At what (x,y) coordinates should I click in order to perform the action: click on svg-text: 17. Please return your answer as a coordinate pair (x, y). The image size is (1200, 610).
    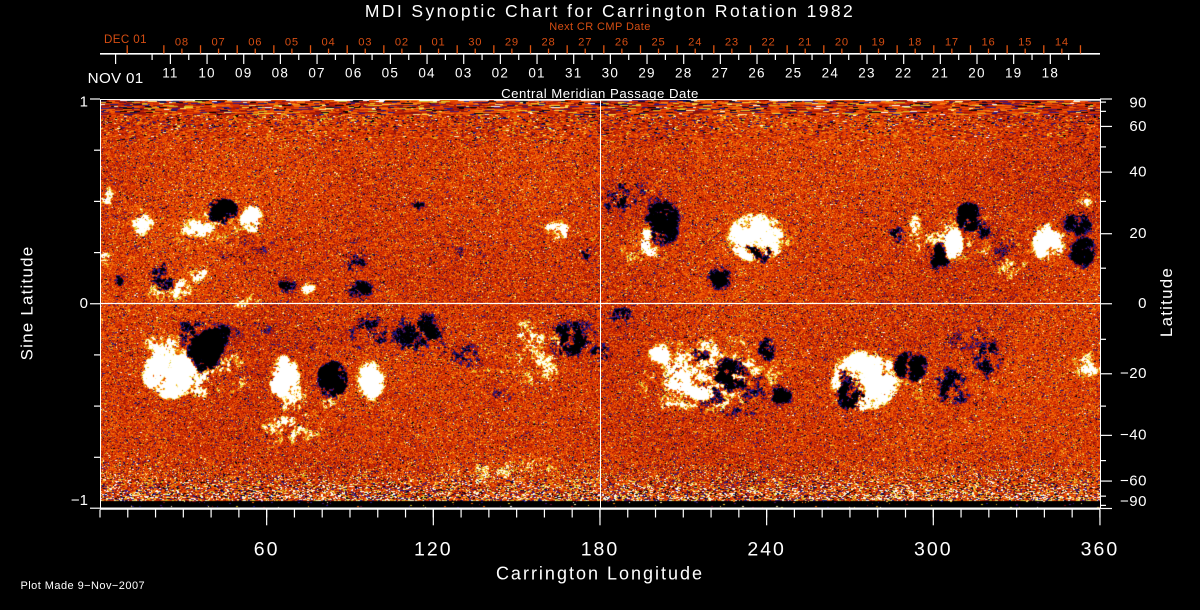
    Looking at the image, I should click on (952, 43).